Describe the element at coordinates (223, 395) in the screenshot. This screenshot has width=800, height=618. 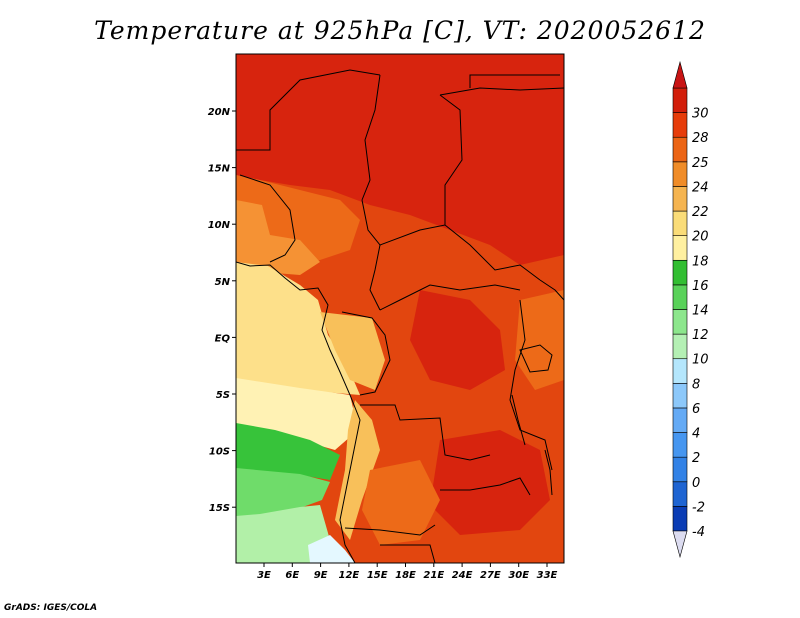
I see `lat-label: 5S` at that location.